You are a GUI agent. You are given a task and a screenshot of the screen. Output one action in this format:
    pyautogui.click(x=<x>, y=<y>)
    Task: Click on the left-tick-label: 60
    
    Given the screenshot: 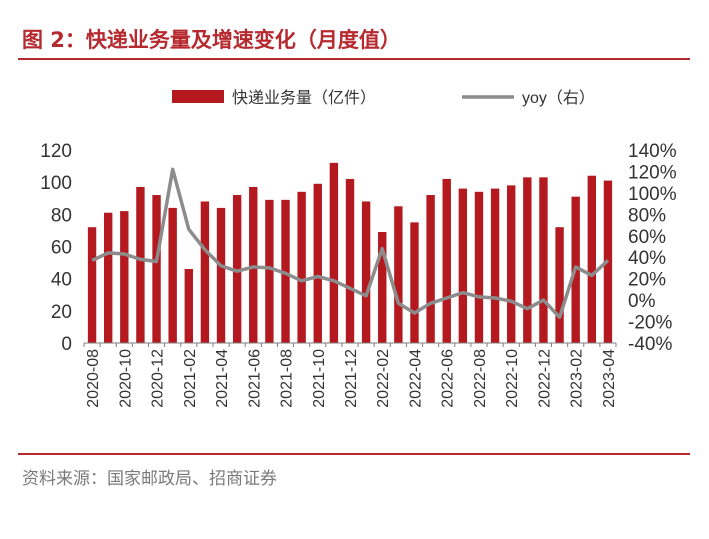 What is the action you would take?
    pyautogui.click(x=61, y=248)
    